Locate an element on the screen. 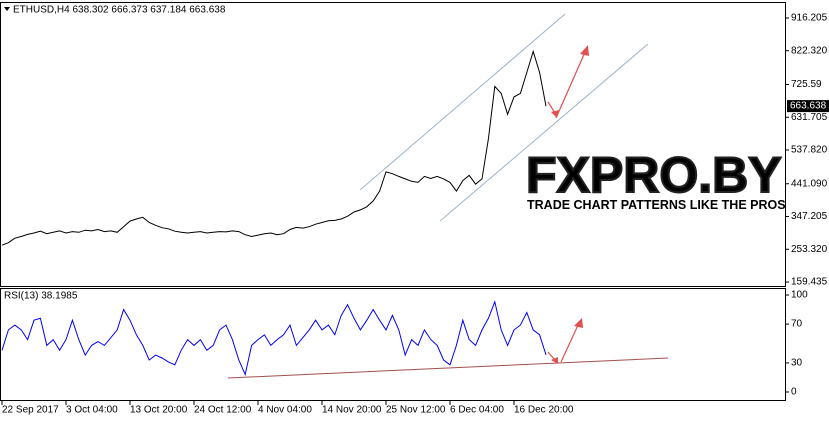  y-tick-label: 725.59 is located at coordinates (806, 84).